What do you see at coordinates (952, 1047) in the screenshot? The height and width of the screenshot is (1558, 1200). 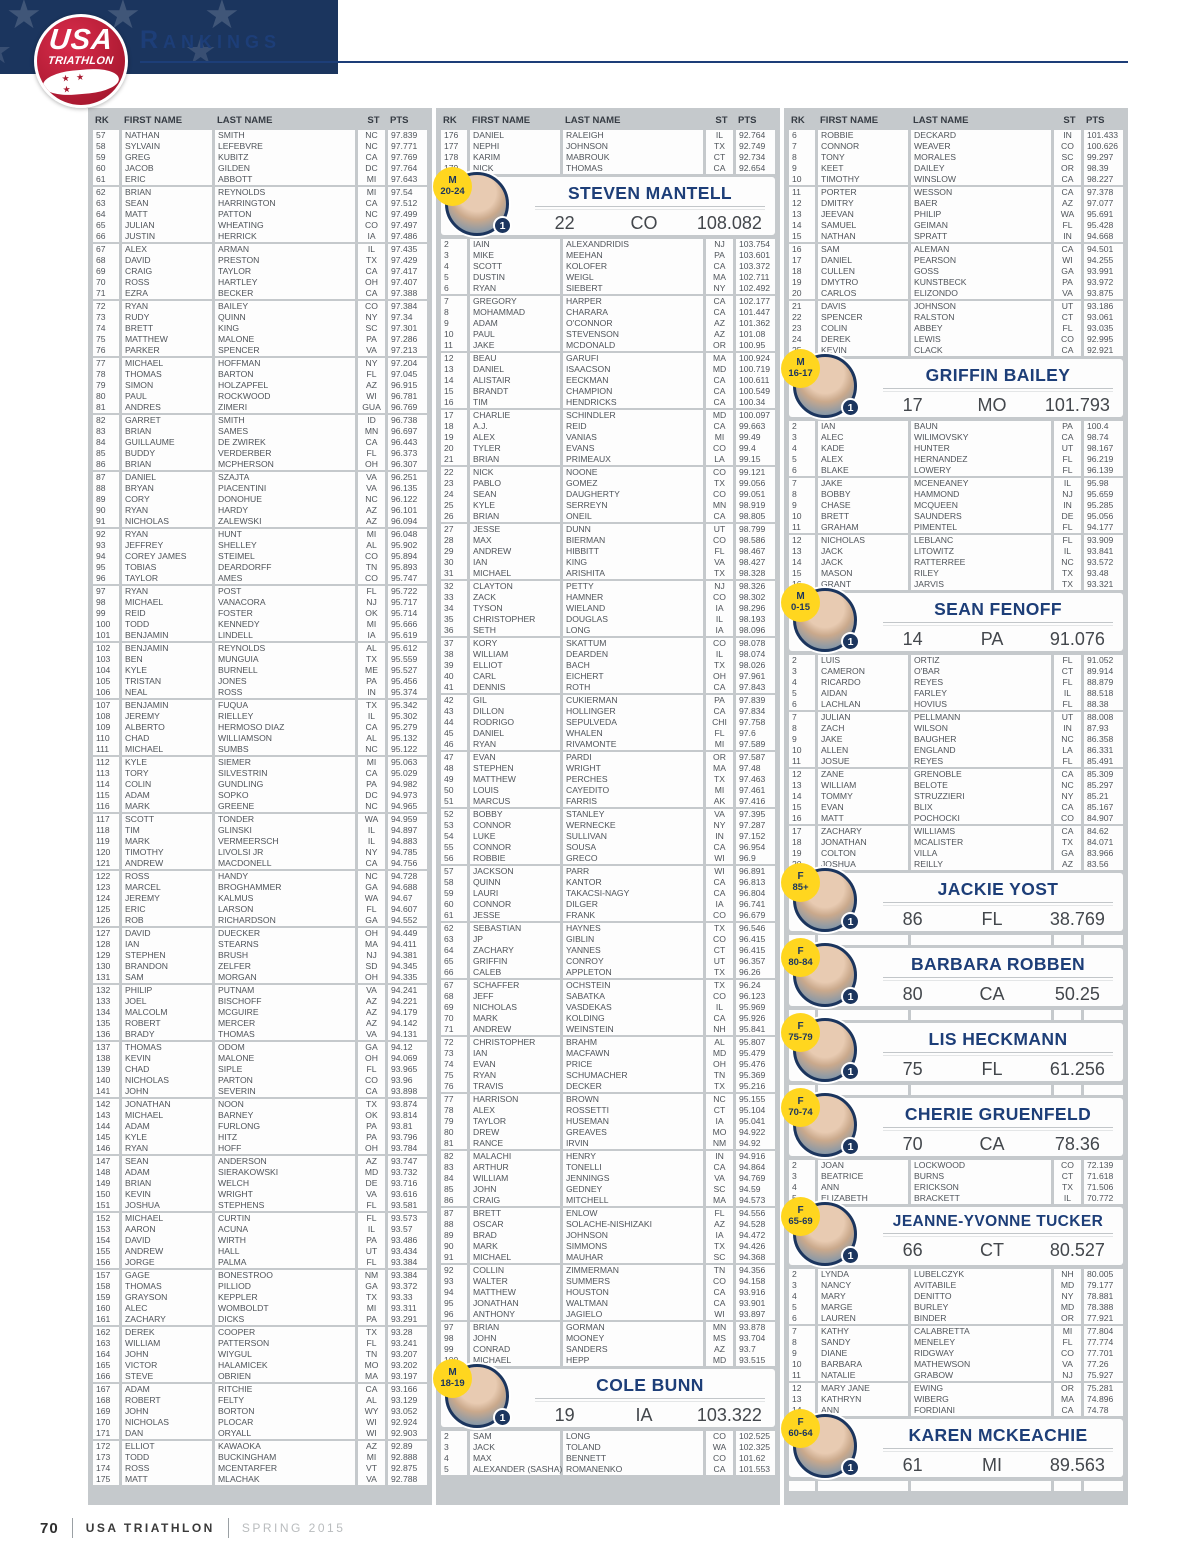 I see `champion-card-lis-heckmann: F 75-79 1 LIS HECKMANN 75 FL 61.256` at bounding box center [952, 1047].